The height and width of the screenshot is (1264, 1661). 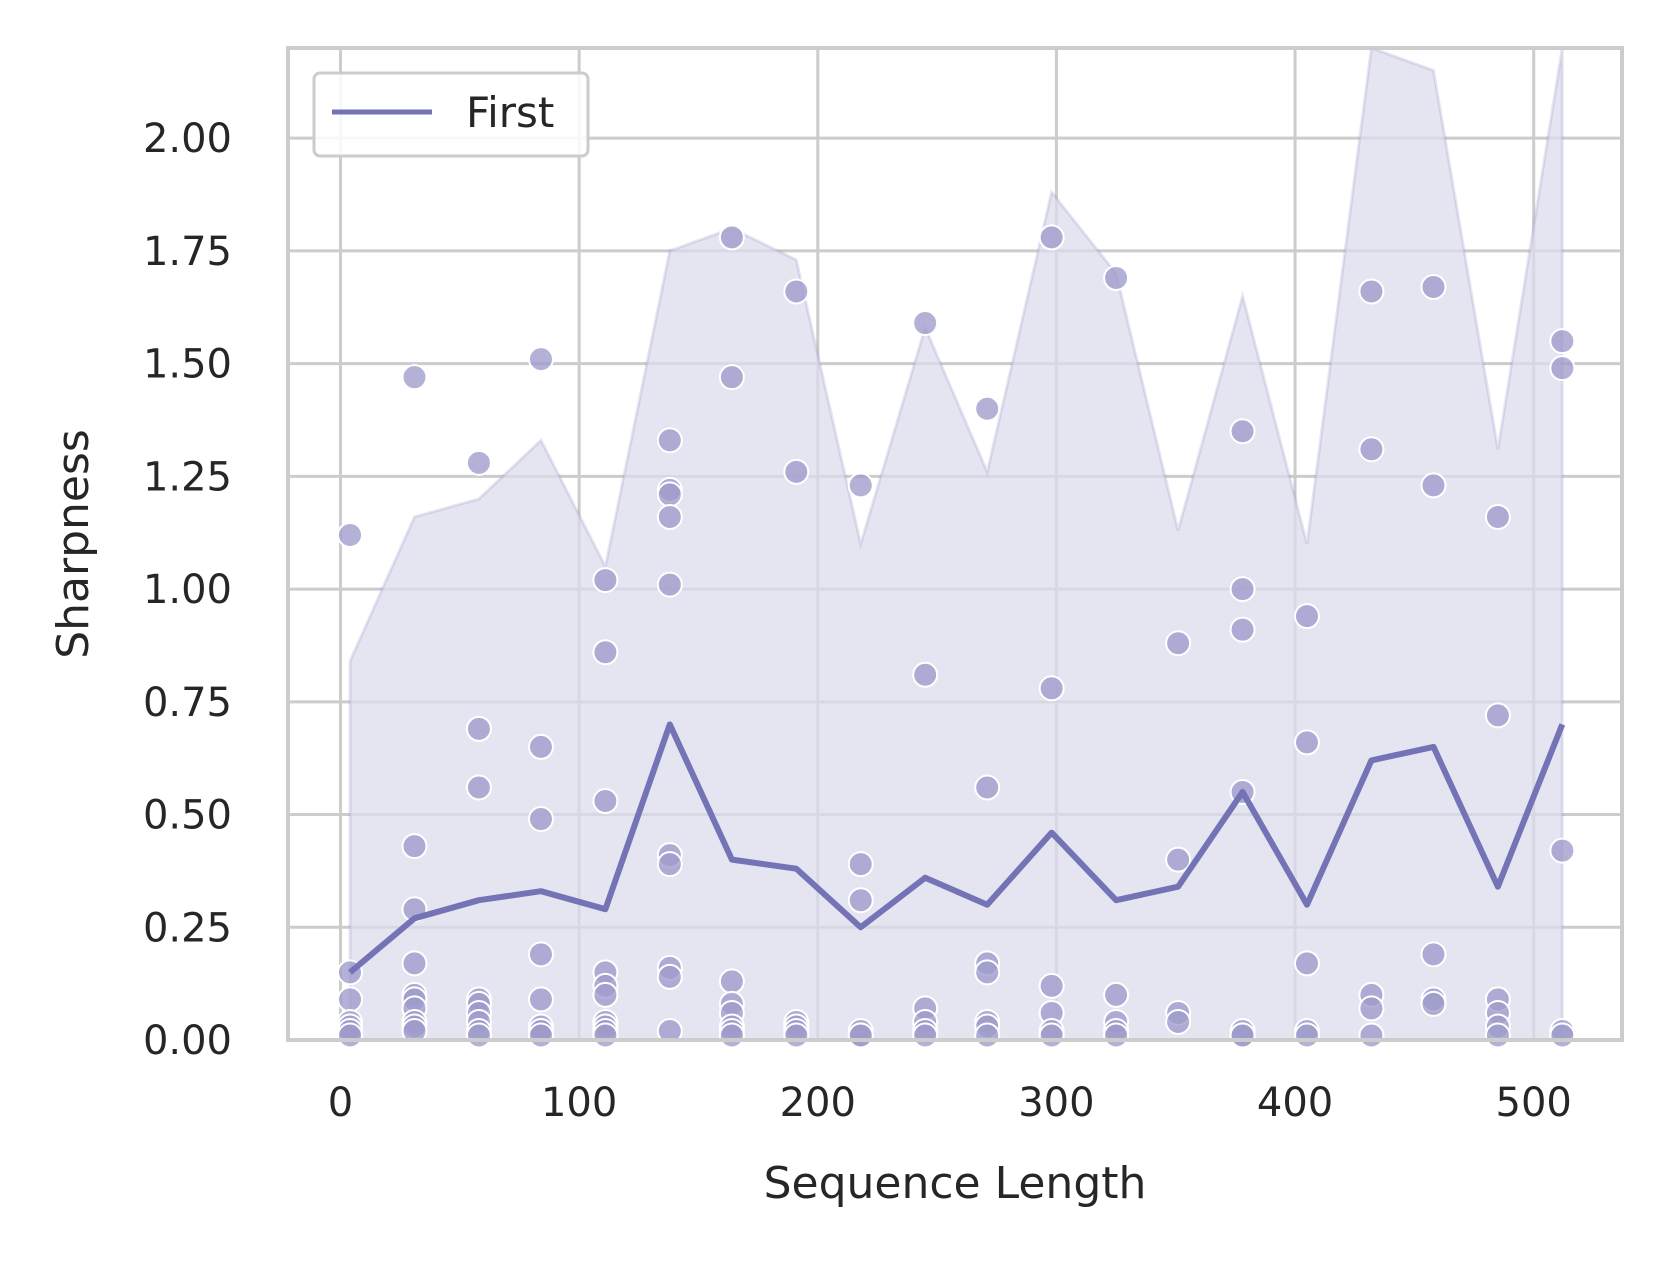 I want to click on x-tick-label: 500, so click(x=1534, y=1103).